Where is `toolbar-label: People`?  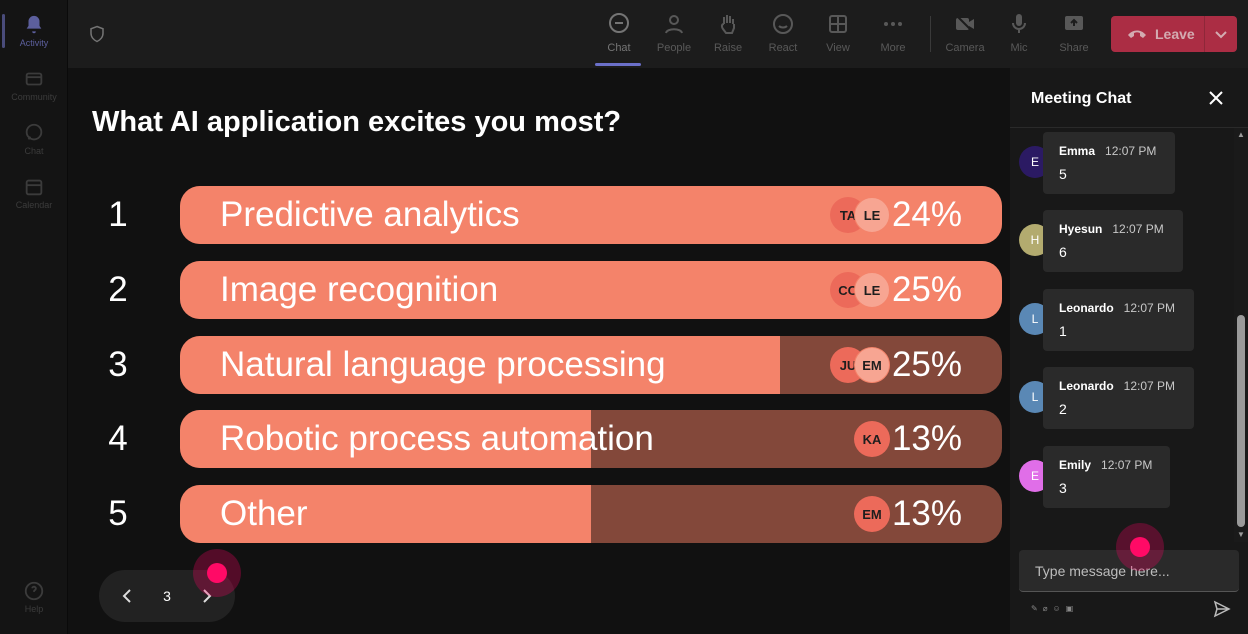 toolbar-label: People is located at coordinates (674, 48).